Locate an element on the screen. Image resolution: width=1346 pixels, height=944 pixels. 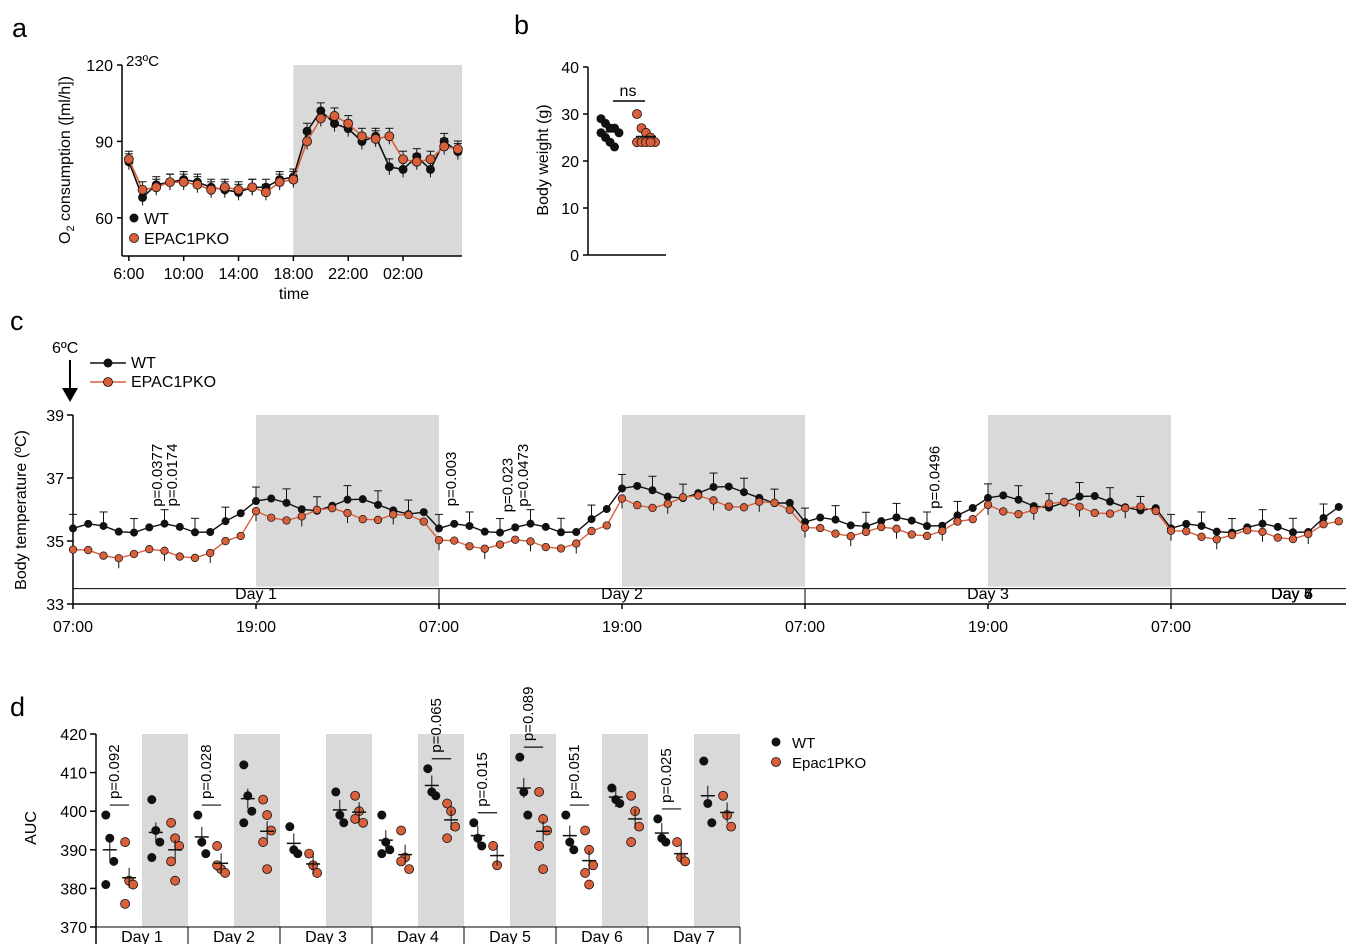
panel-d-ylabel: AUC is located at coordinates (31, 828).